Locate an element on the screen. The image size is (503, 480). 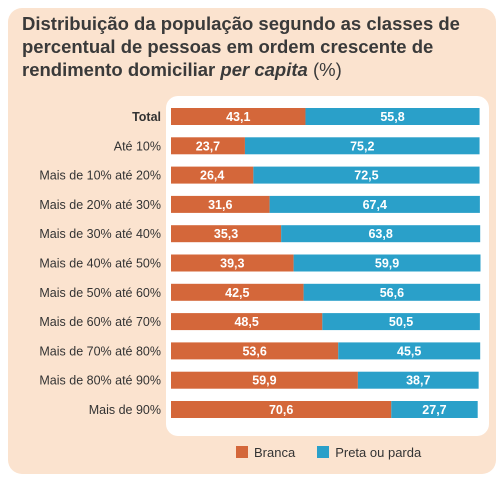
category-label-mais-de-20-ate-30: Mais de 20% até 30% is located at coordinates (100, 205).